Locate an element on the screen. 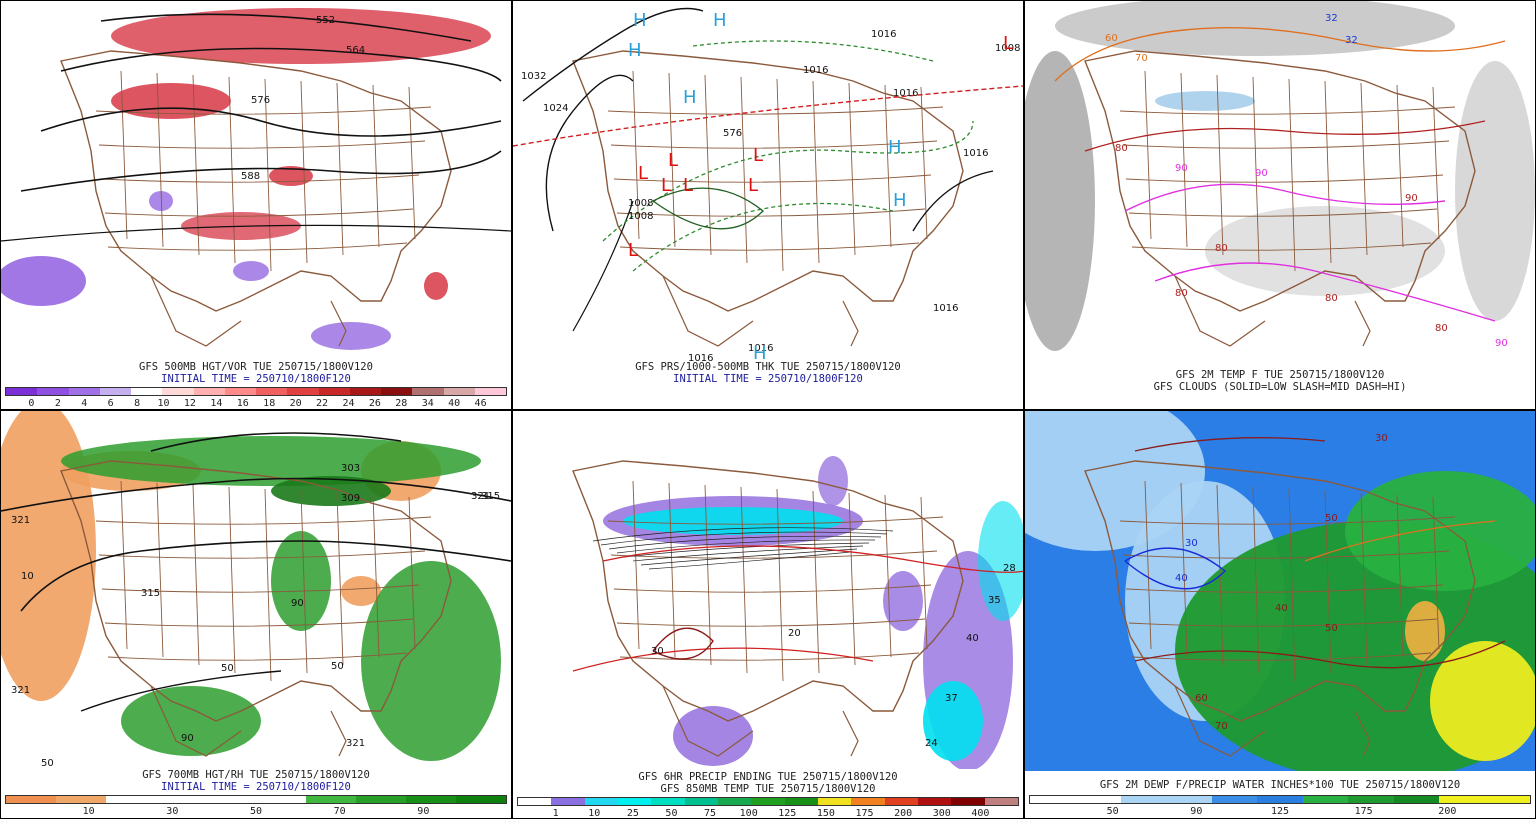  contour-label: 1016 is located at coordinates (905, 93).